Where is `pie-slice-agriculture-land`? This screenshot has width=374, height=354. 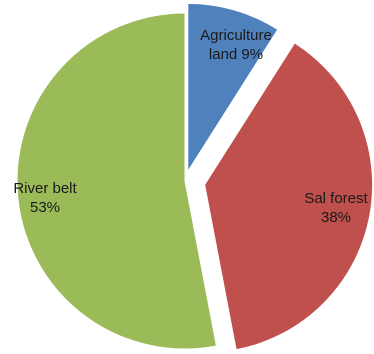
pie-slice-agriculture-land is located at coordinates (233, 88).